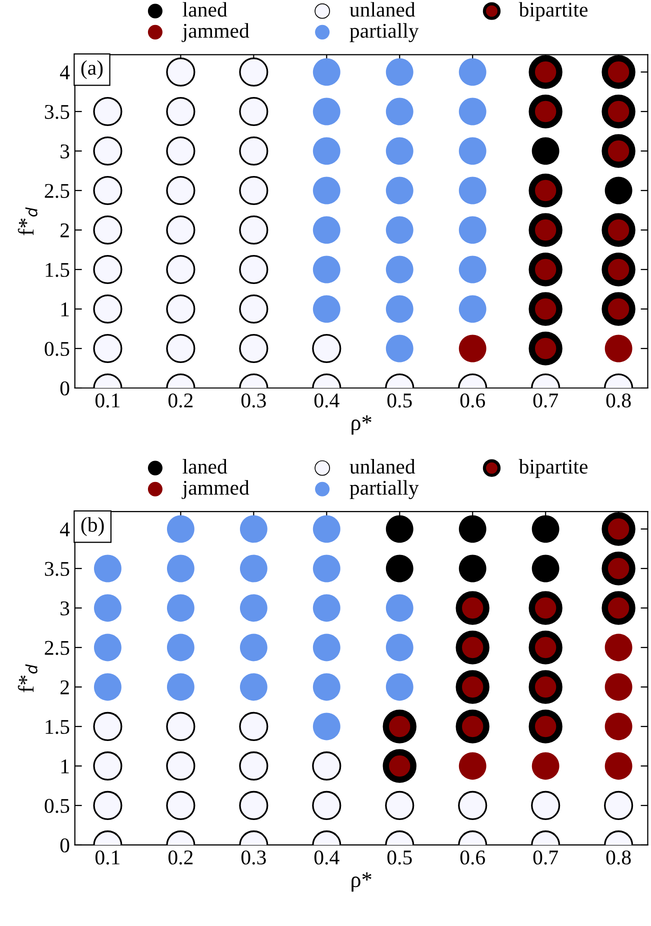 The width and height of the screenshot is (651, 926). What do you see at coordinates (107, 857) in the screenshot?
I see `x-tick-label: 0.1` at bounding box center [107, 857].